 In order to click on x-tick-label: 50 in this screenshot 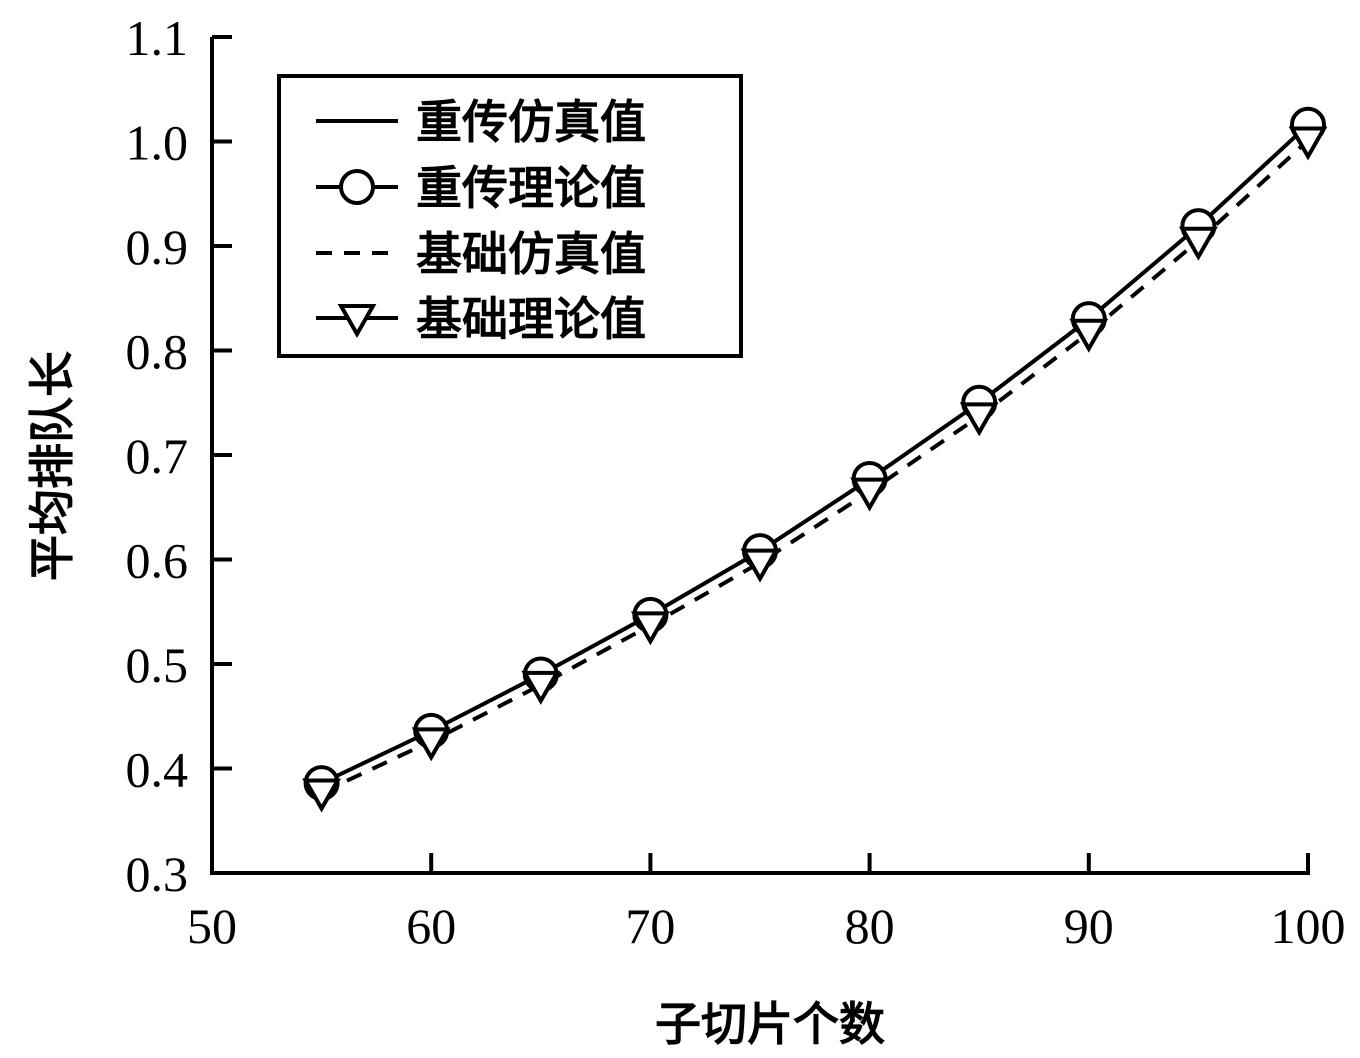, I will do `click(212, 926)`.